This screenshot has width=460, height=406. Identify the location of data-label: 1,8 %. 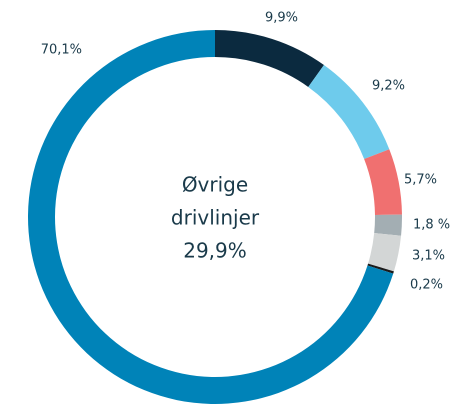
(431, 225).